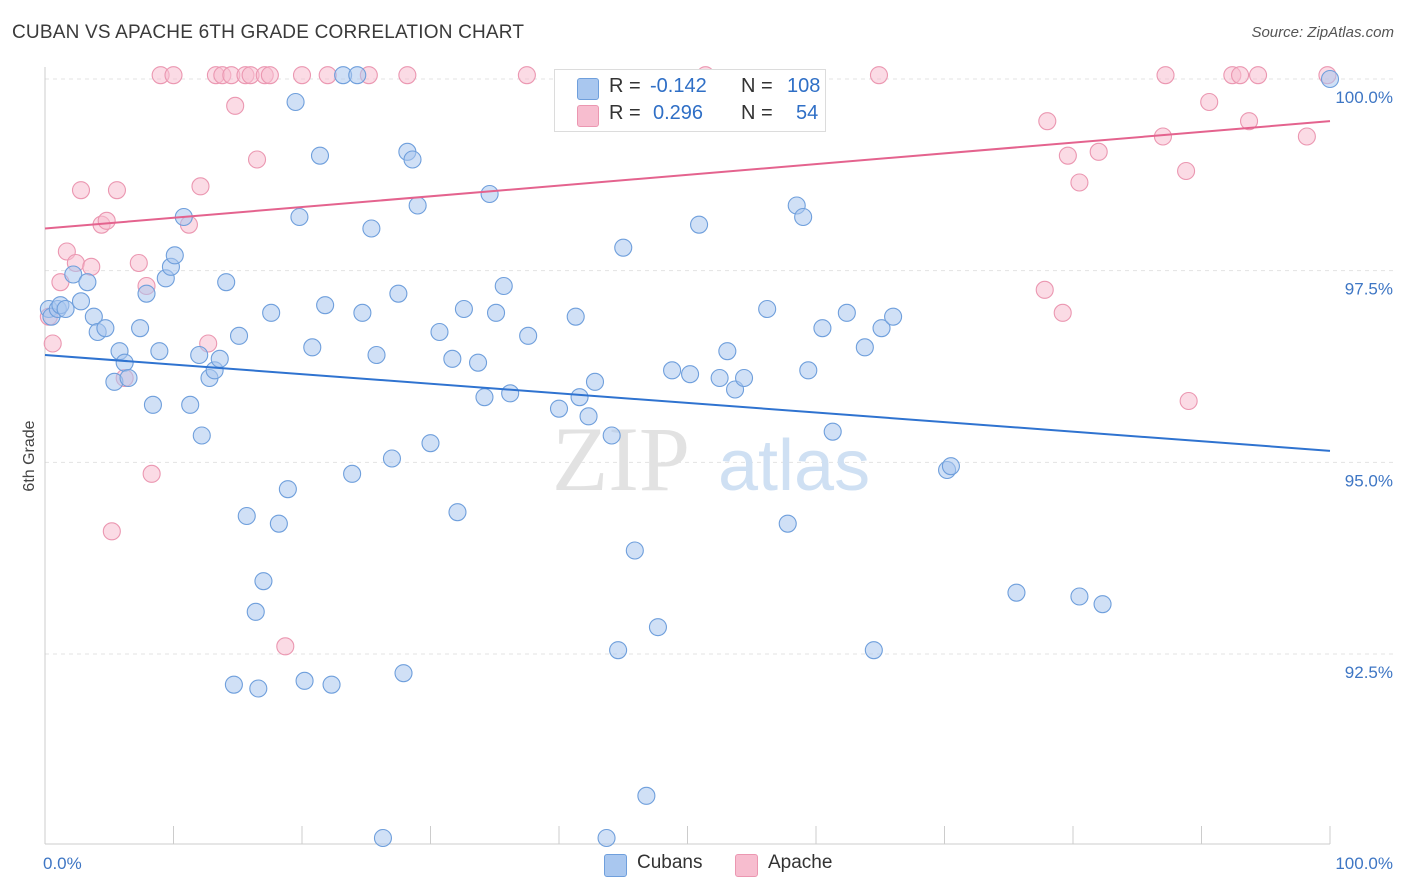 Image resolution: width=1406 pixels, height=892 pixels. Describe the element at coordinates (687, 175) in the screenshot. I see `apache-trend-line` at that location.